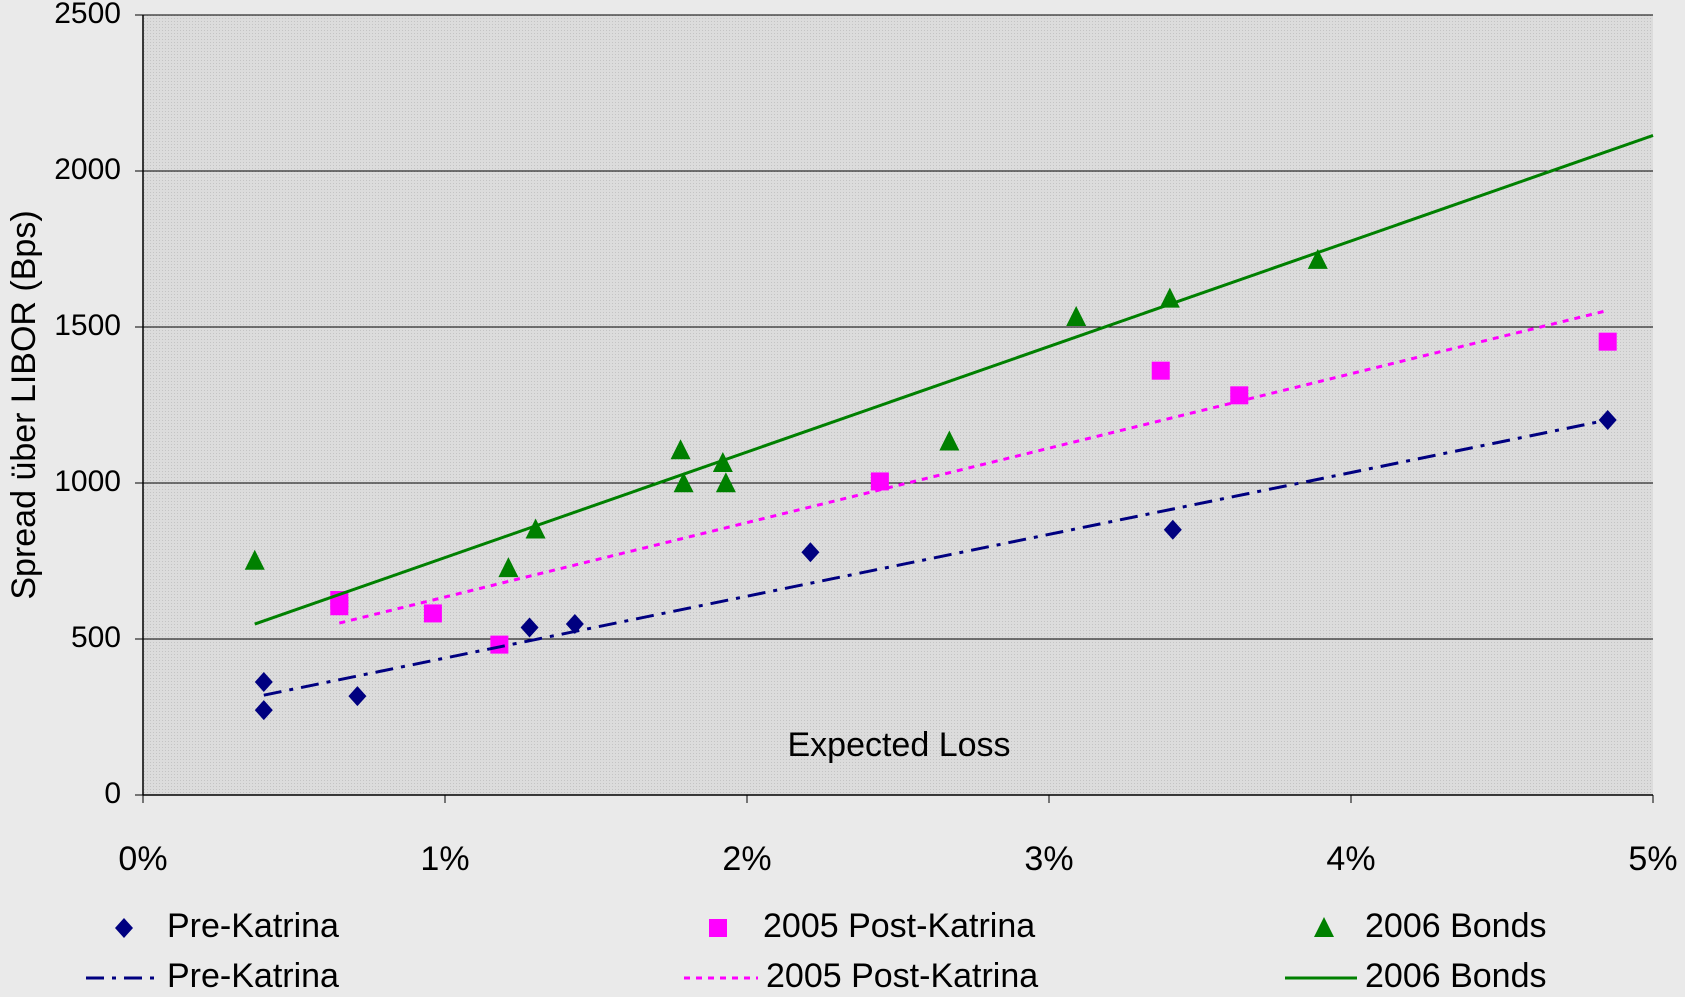  What do you see at coordinates (87, 325) in the screenshot?
I see `y-tick-label: 1500` at bounding box center [87, 325].